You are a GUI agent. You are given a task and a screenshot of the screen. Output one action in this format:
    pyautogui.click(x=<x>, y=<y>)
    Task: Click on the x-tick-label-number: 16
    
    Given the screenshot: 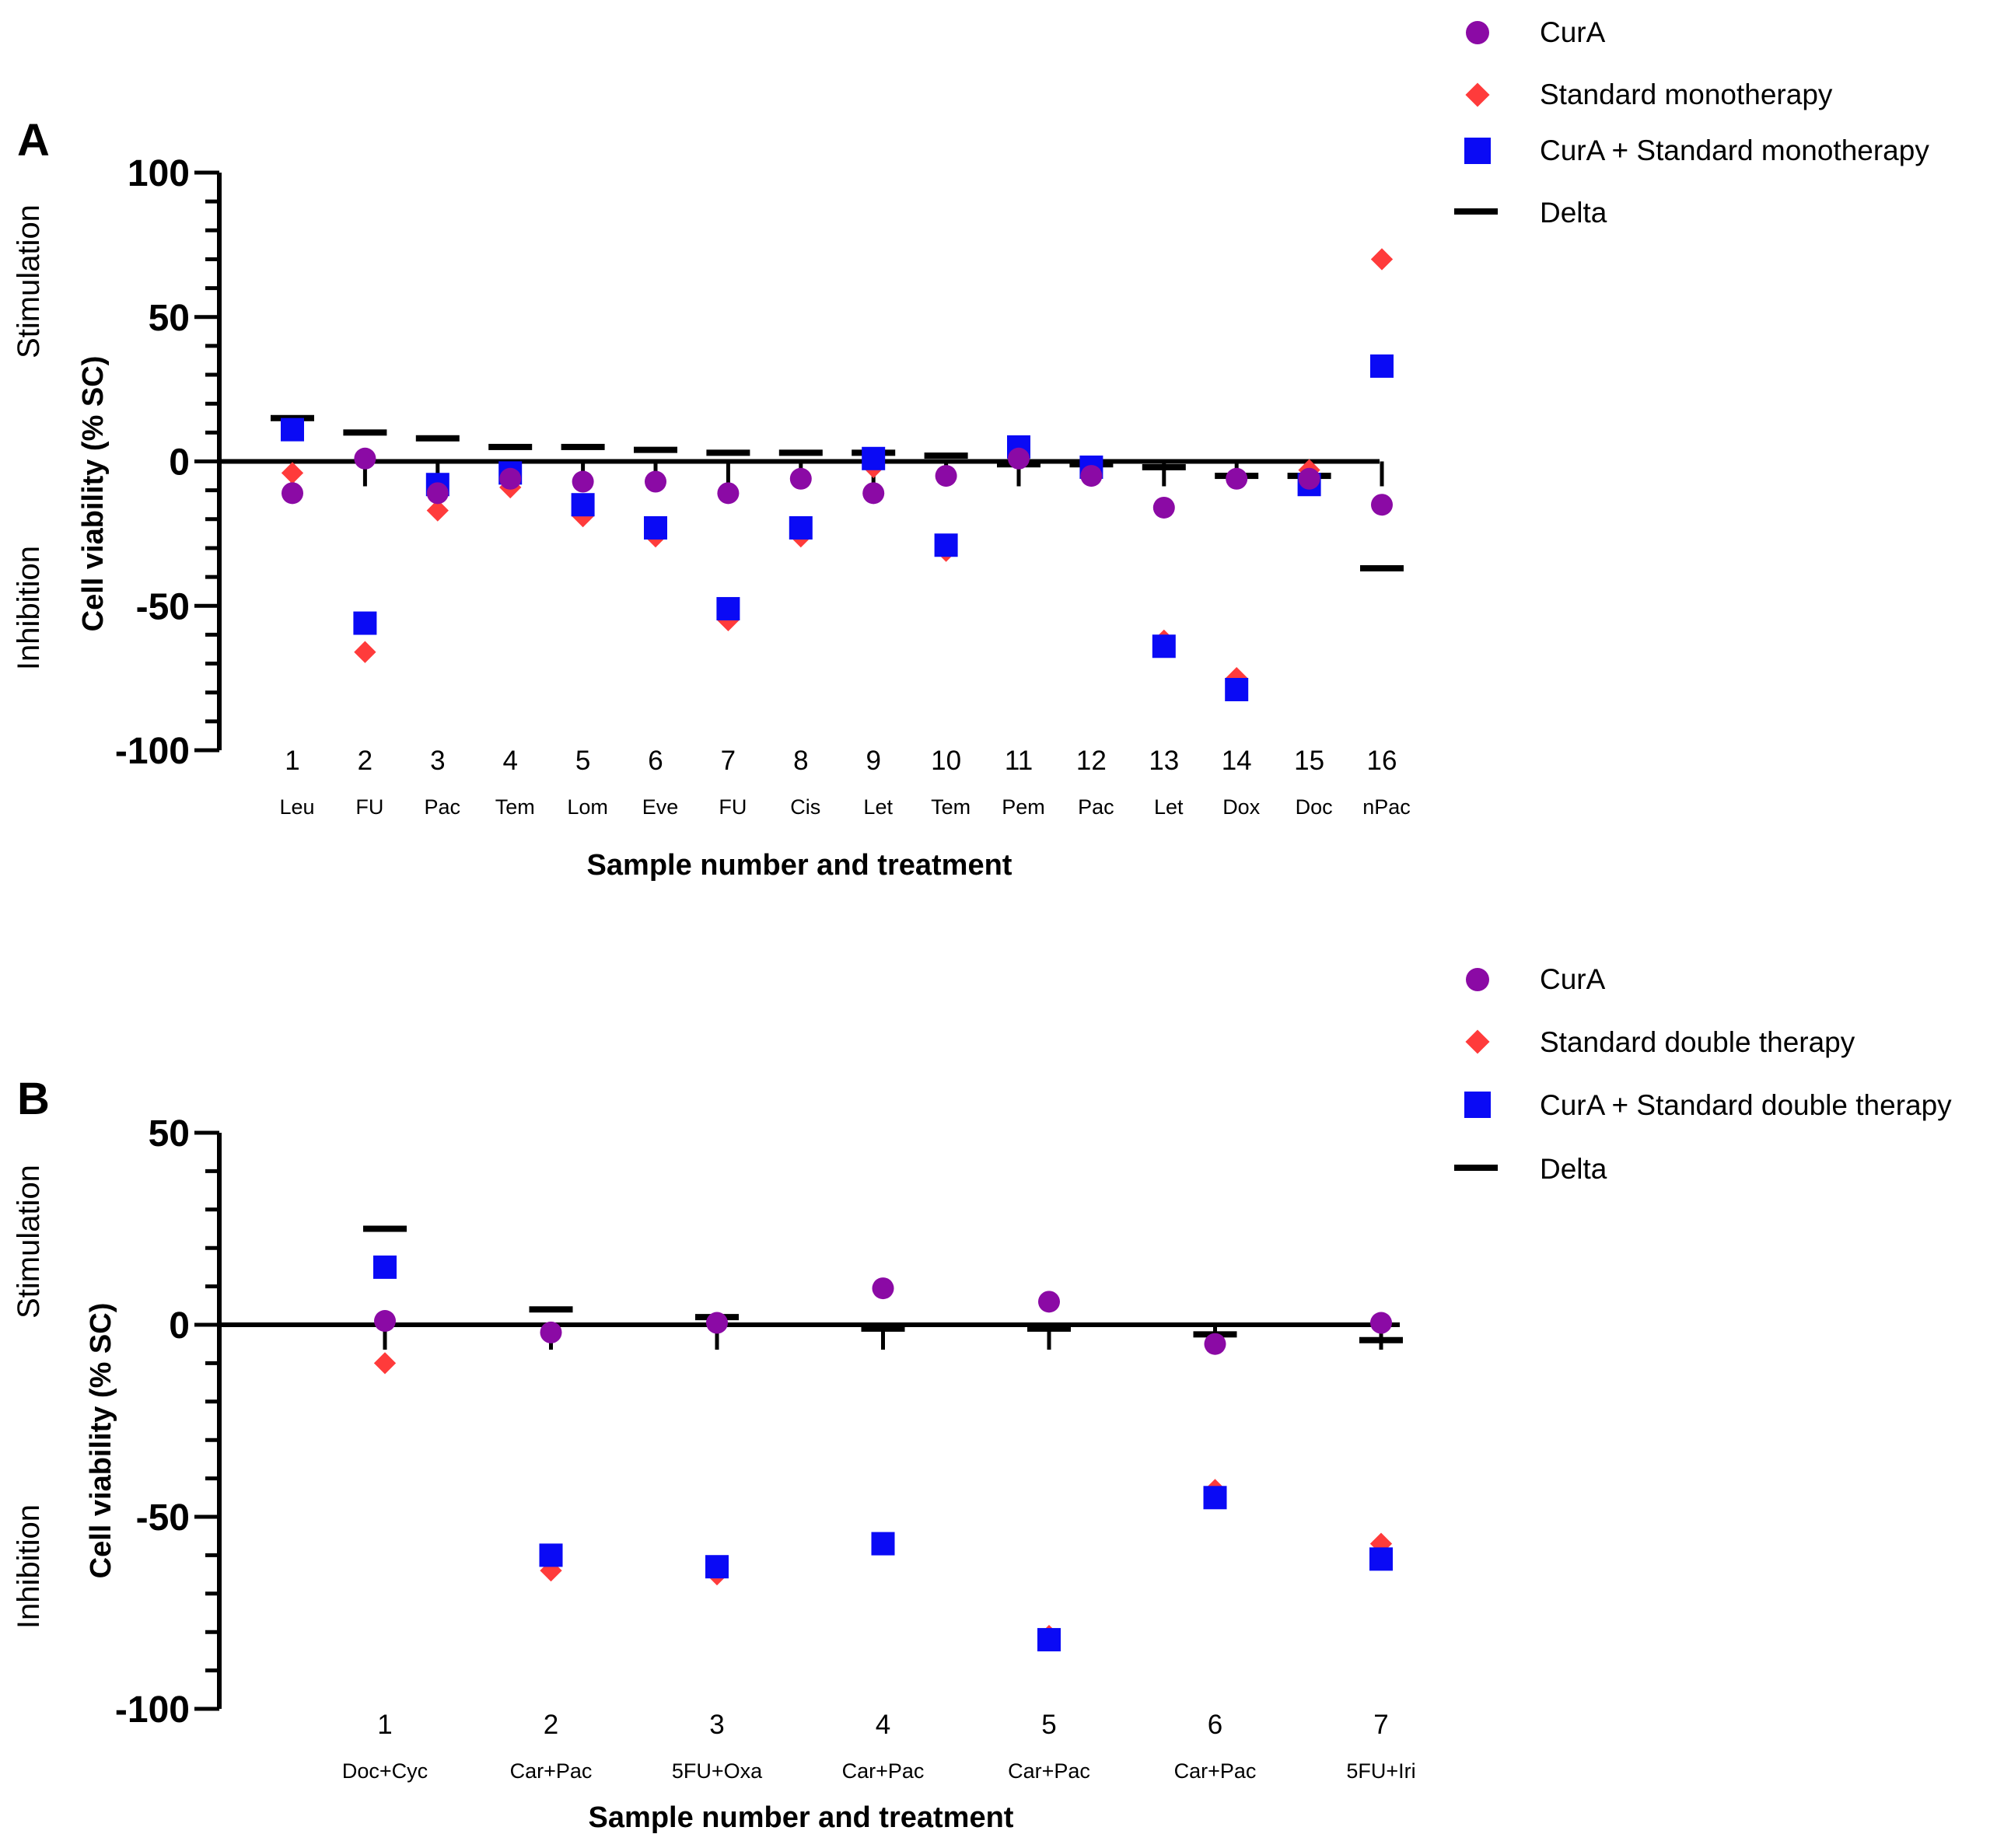 What is the action you would take?
    pyautogui.click(x=1382, y=761)
    